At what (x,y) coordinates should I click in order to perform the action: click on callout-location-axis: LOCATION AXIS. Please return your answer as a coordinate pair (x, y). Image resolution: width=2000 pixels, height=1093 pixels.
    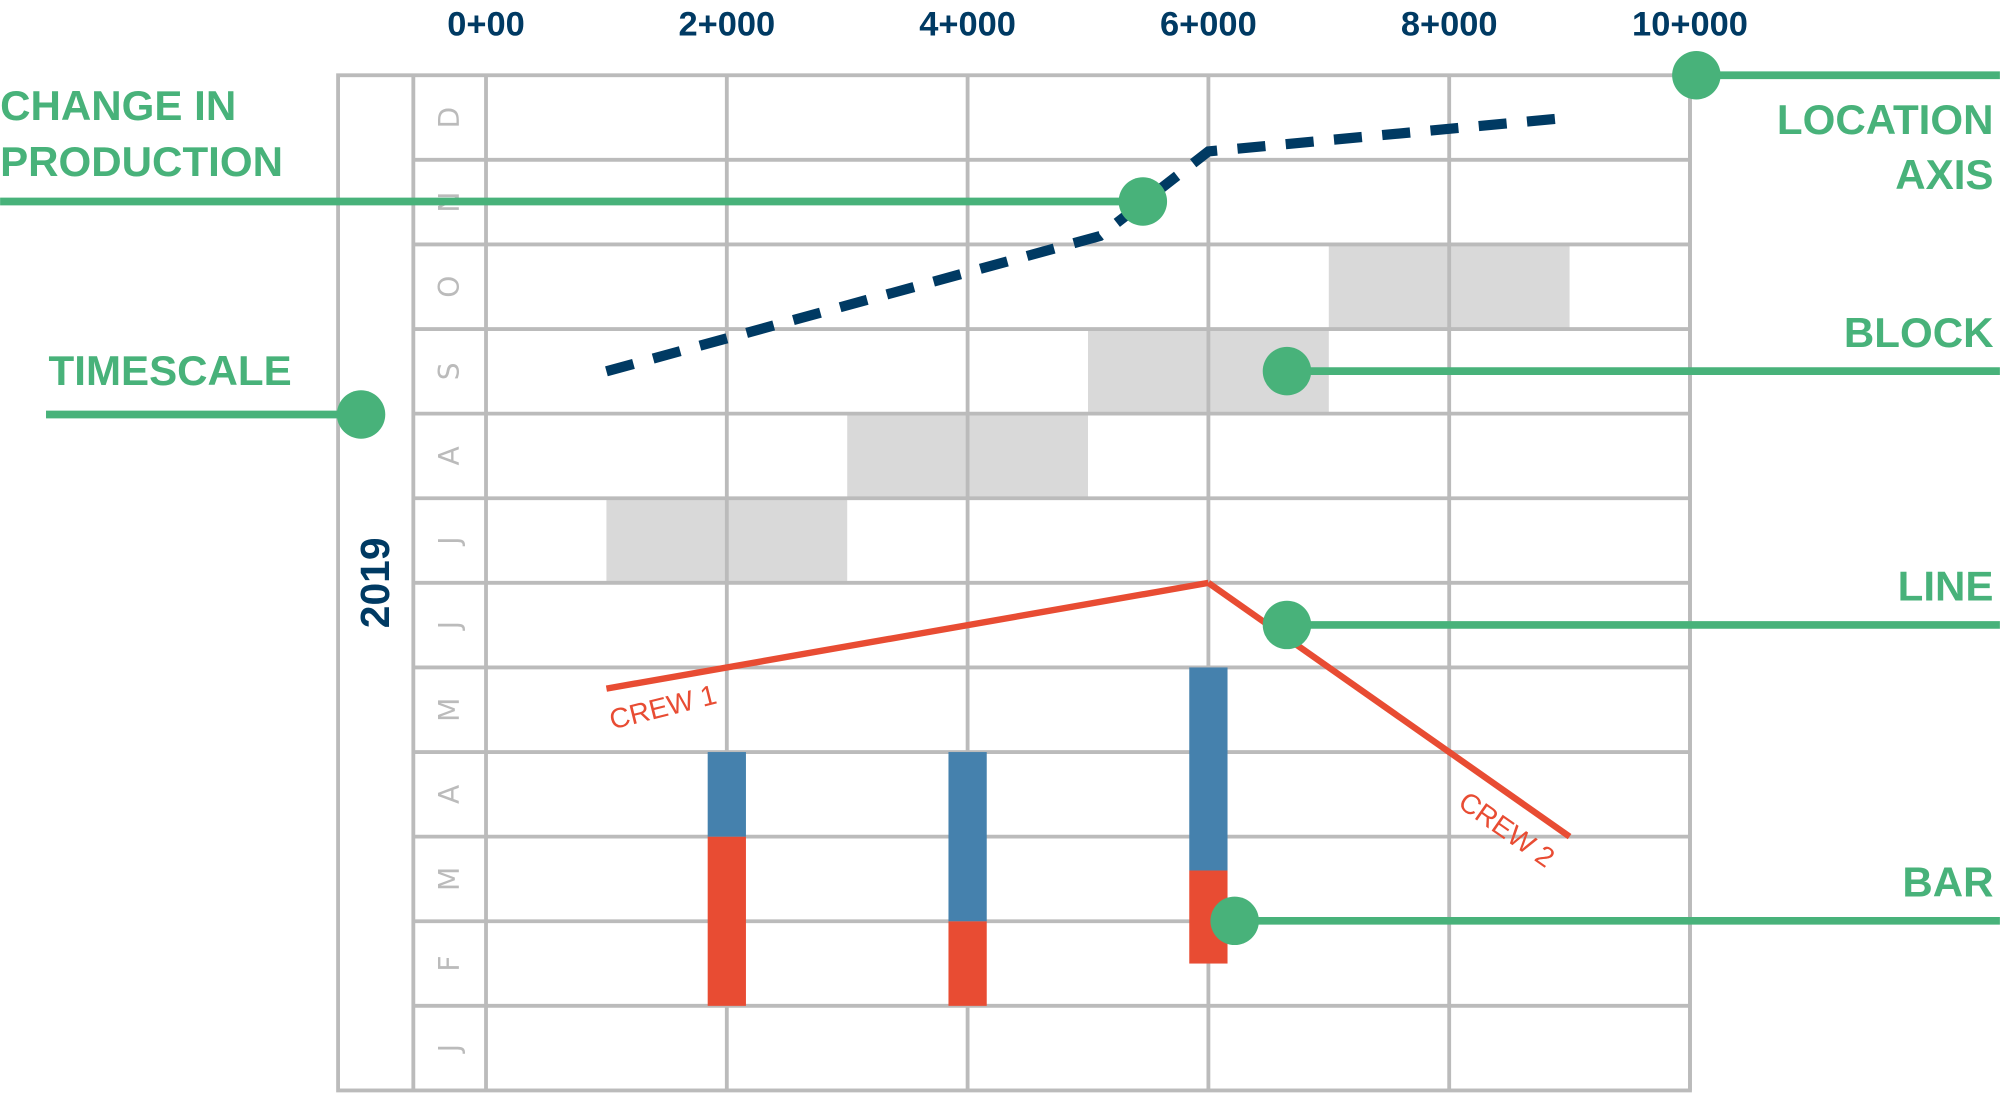
    Looking at the image, I should click on (1836, 124).